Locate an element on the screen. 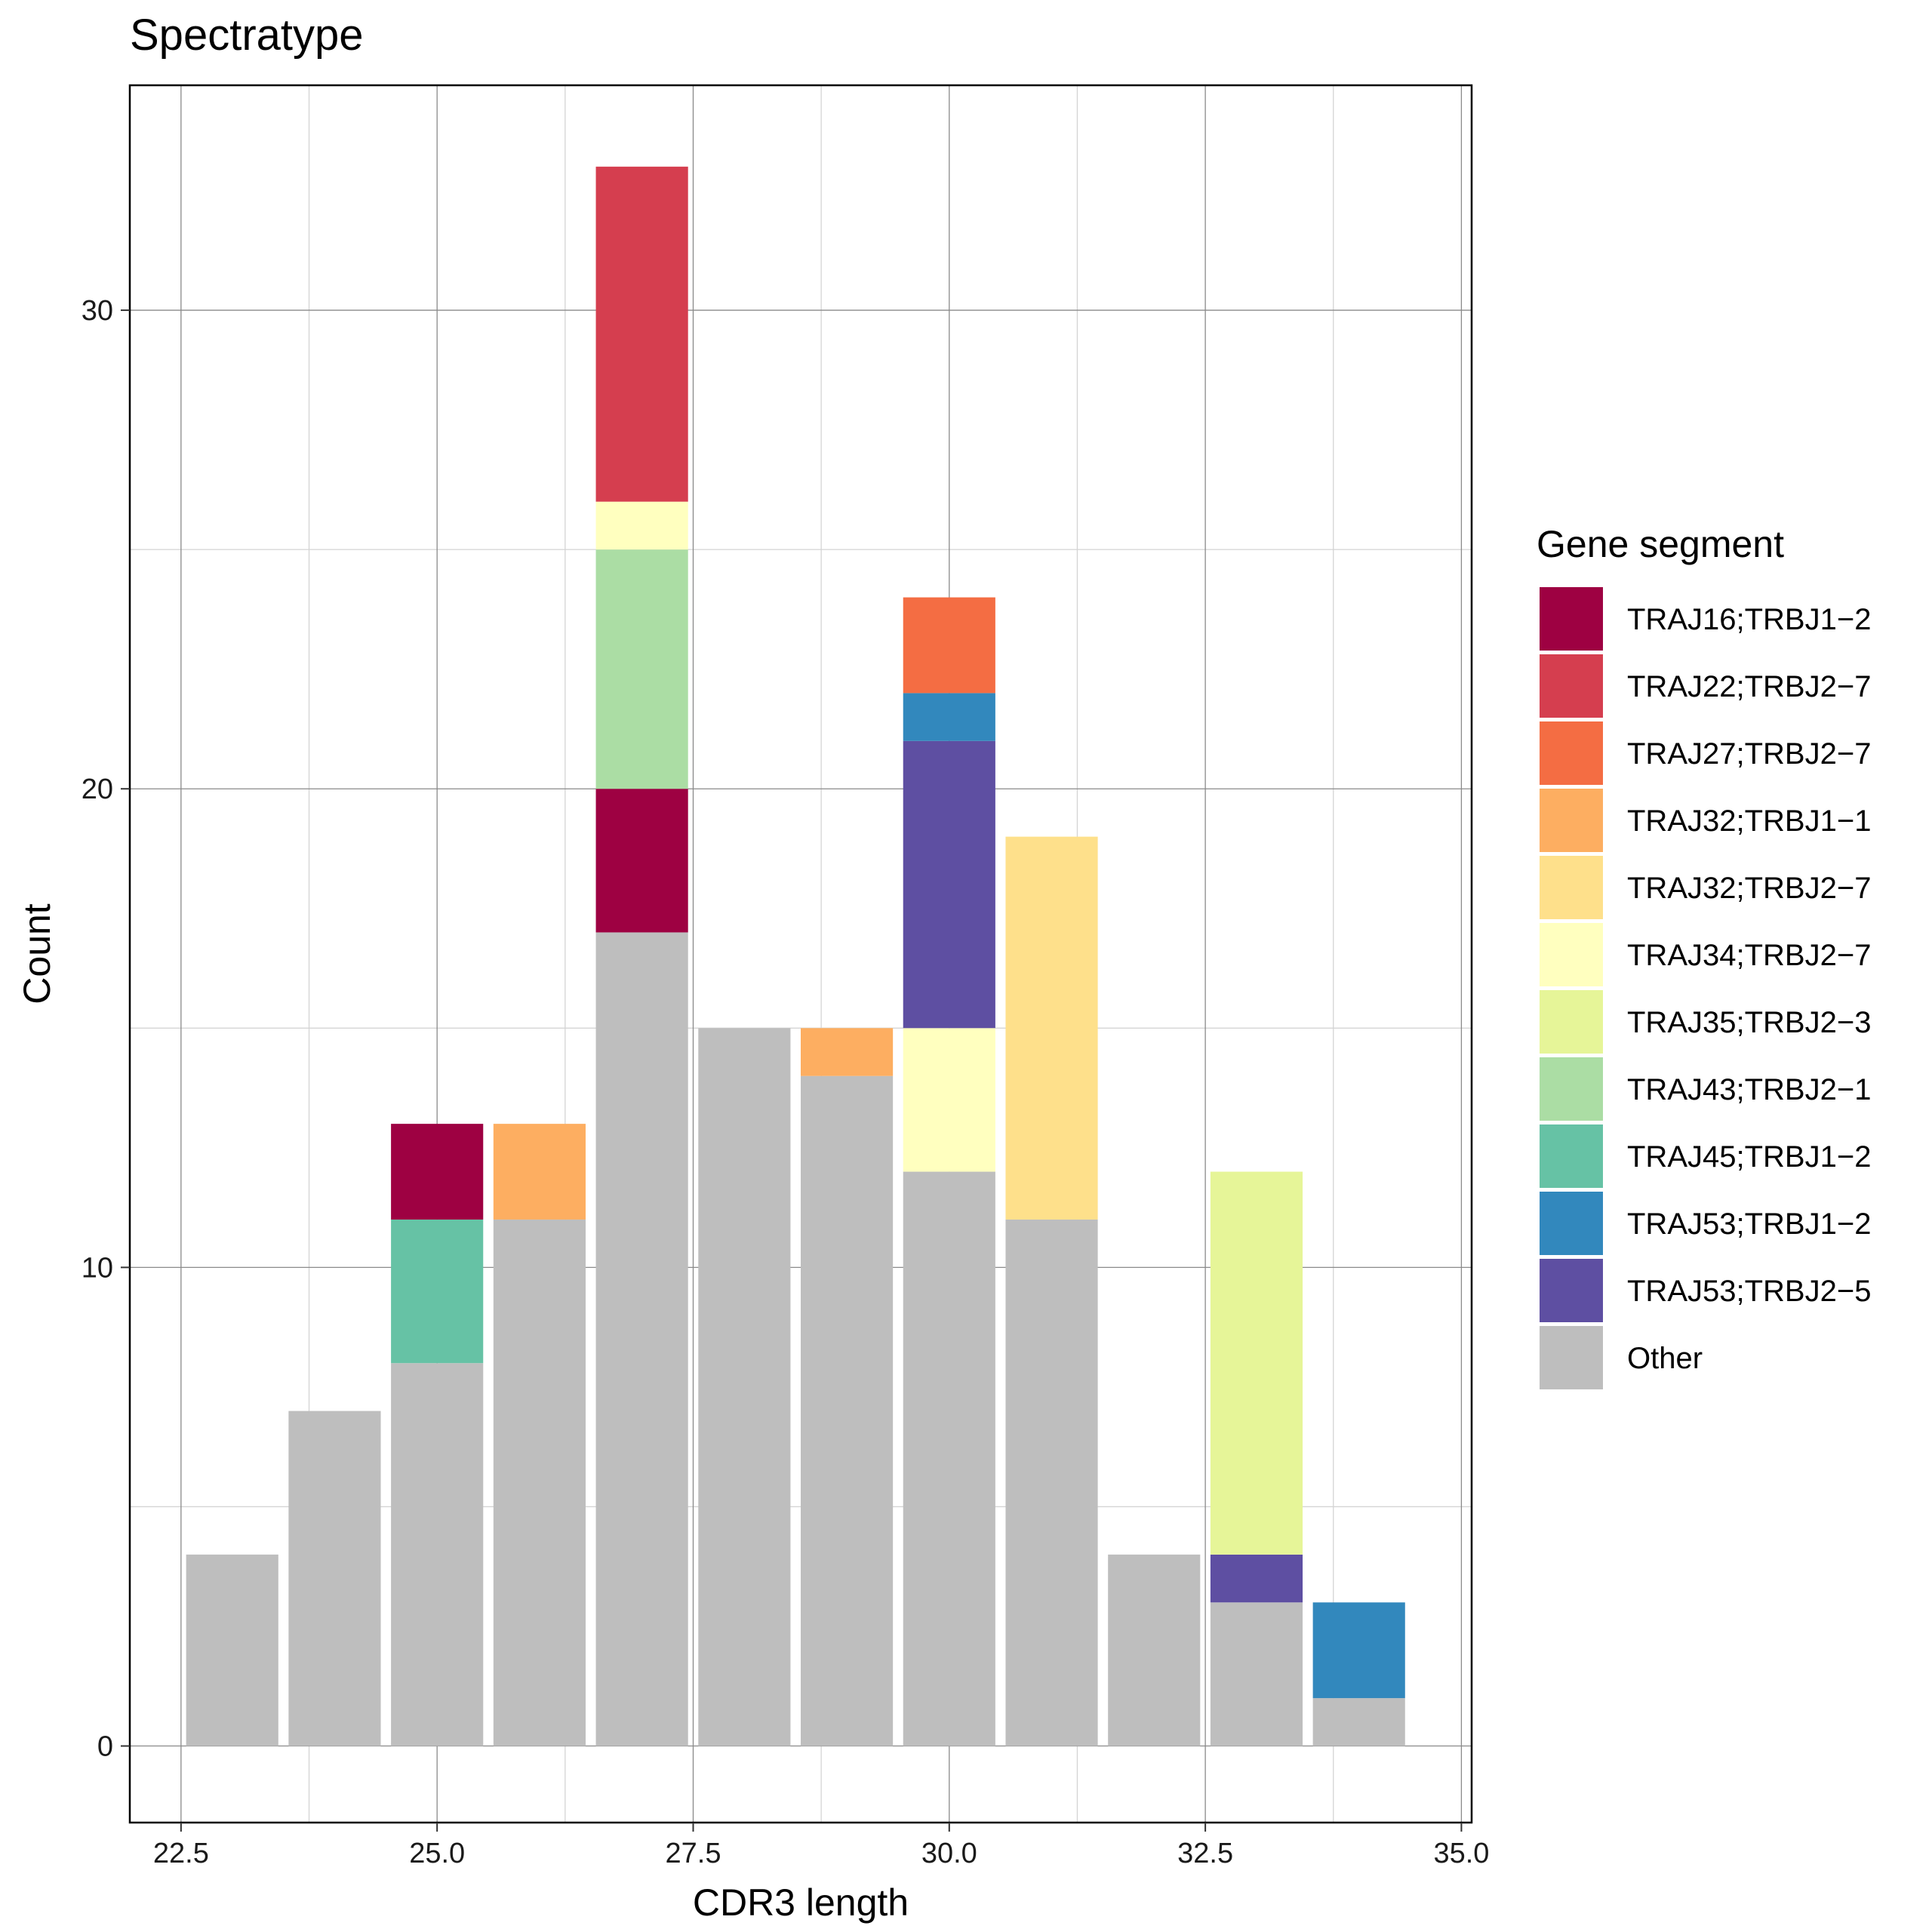  legend-label: Other is located at coordinates (1665, 1358).